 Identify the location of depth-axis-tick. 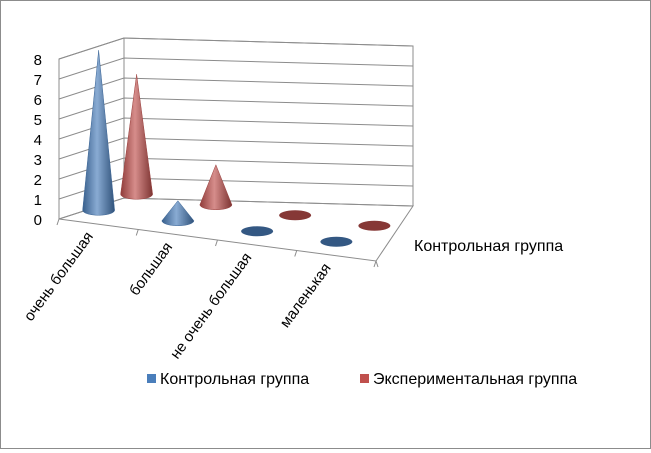
(377, 264).